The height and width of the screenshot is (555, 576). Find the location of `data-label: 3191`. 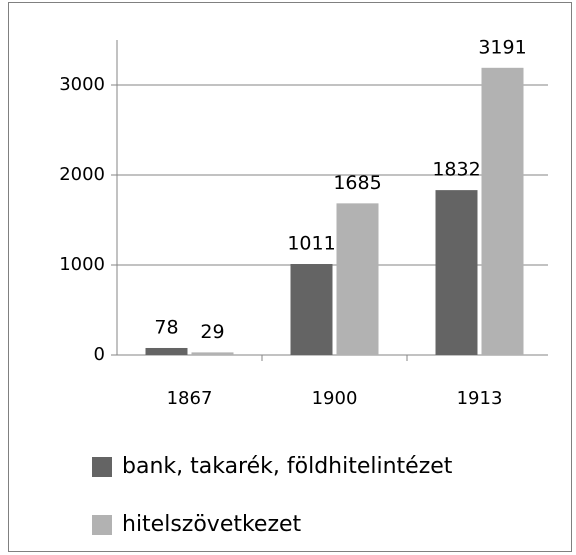

data-label: 3191 is located at coordinates (502, 47).